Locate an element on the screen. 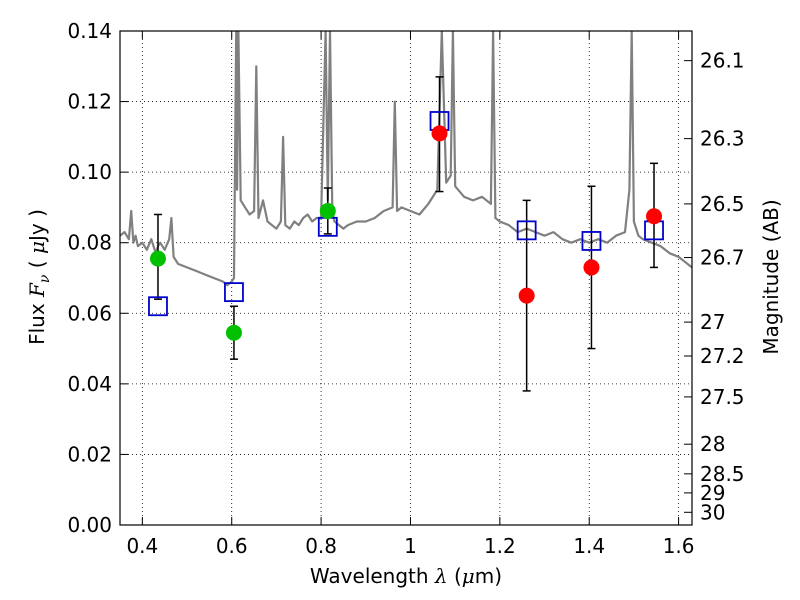  x-tick-label: 1 is located at coordinates (410, 546).